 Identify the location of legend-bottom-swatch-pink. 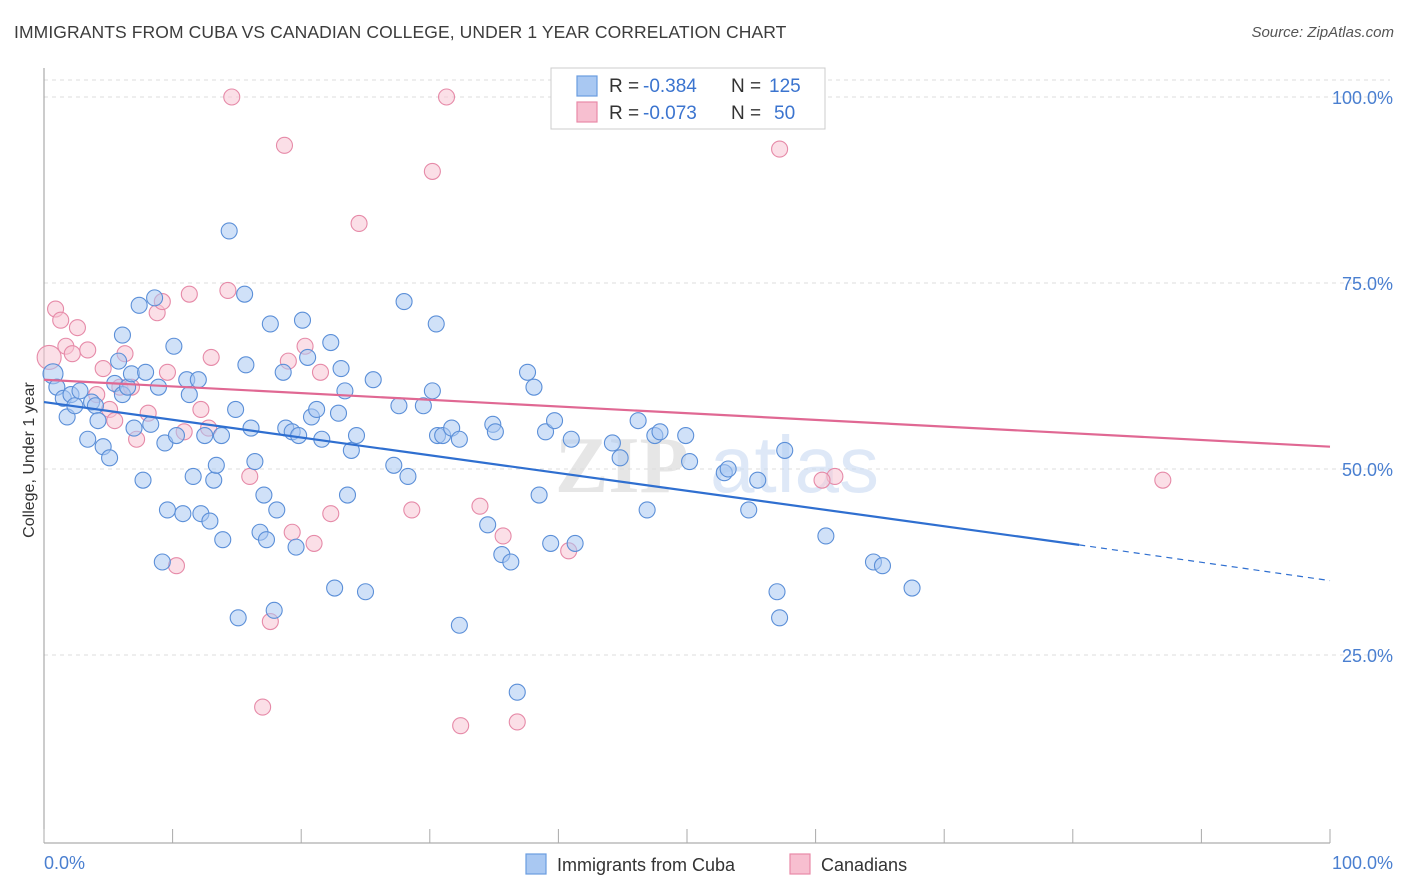
(800, 864).